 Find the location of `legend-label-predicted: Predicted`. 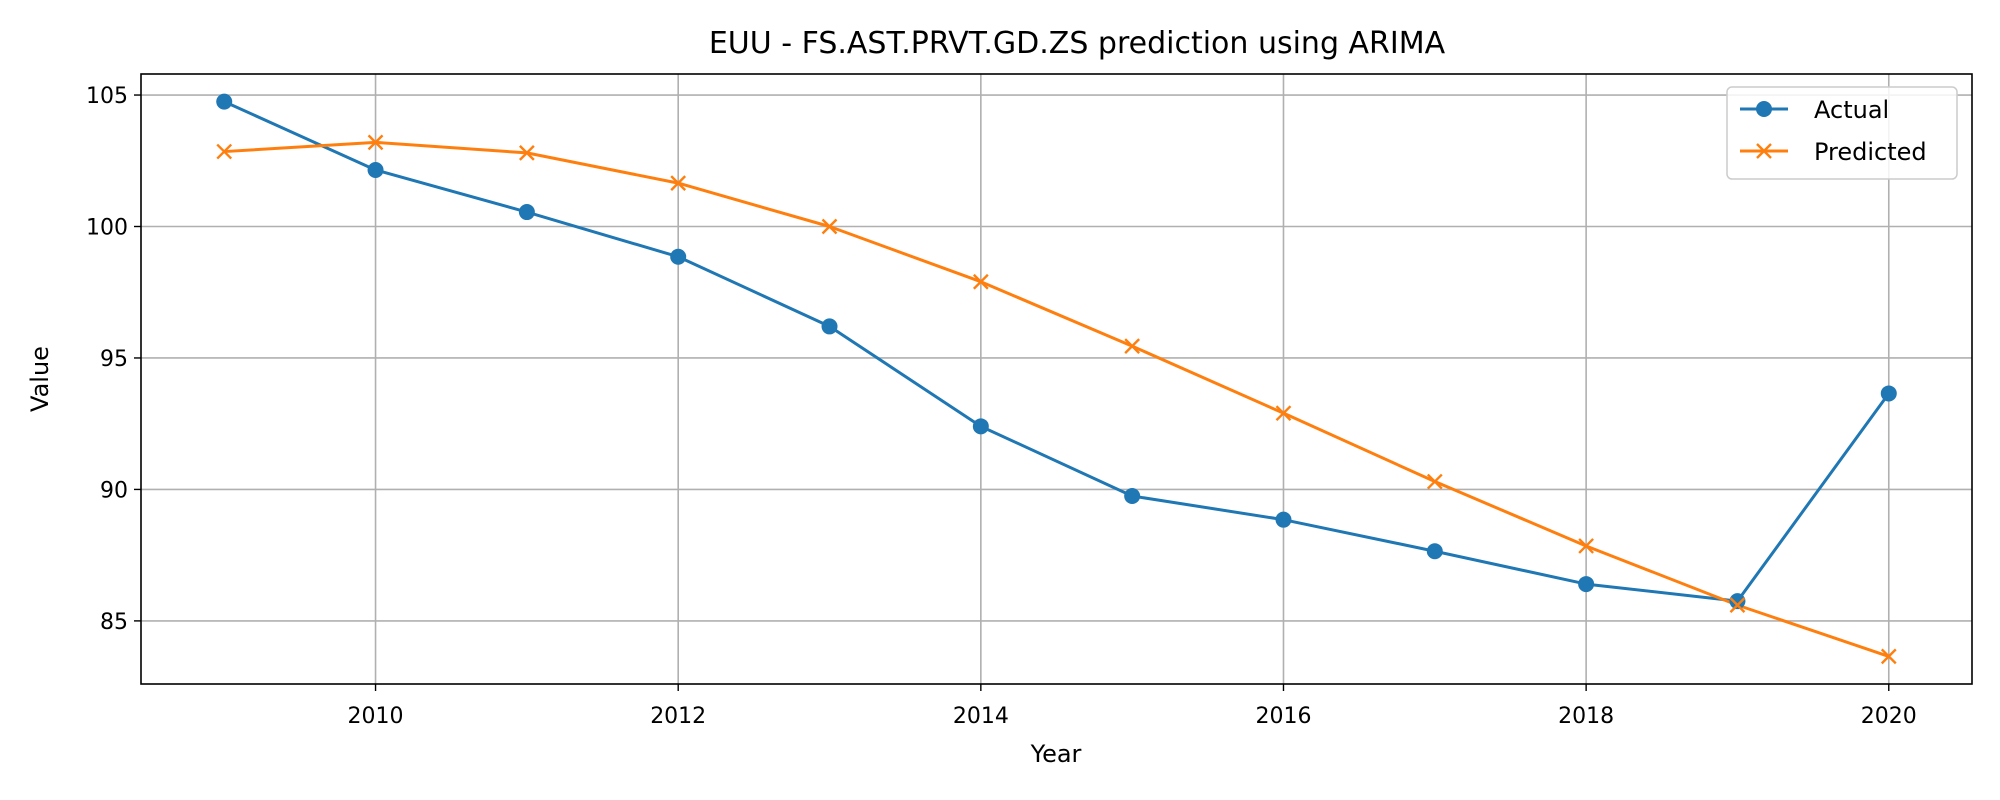

legend-label-predicted: Predicted is located at coordinates (1870, 152).